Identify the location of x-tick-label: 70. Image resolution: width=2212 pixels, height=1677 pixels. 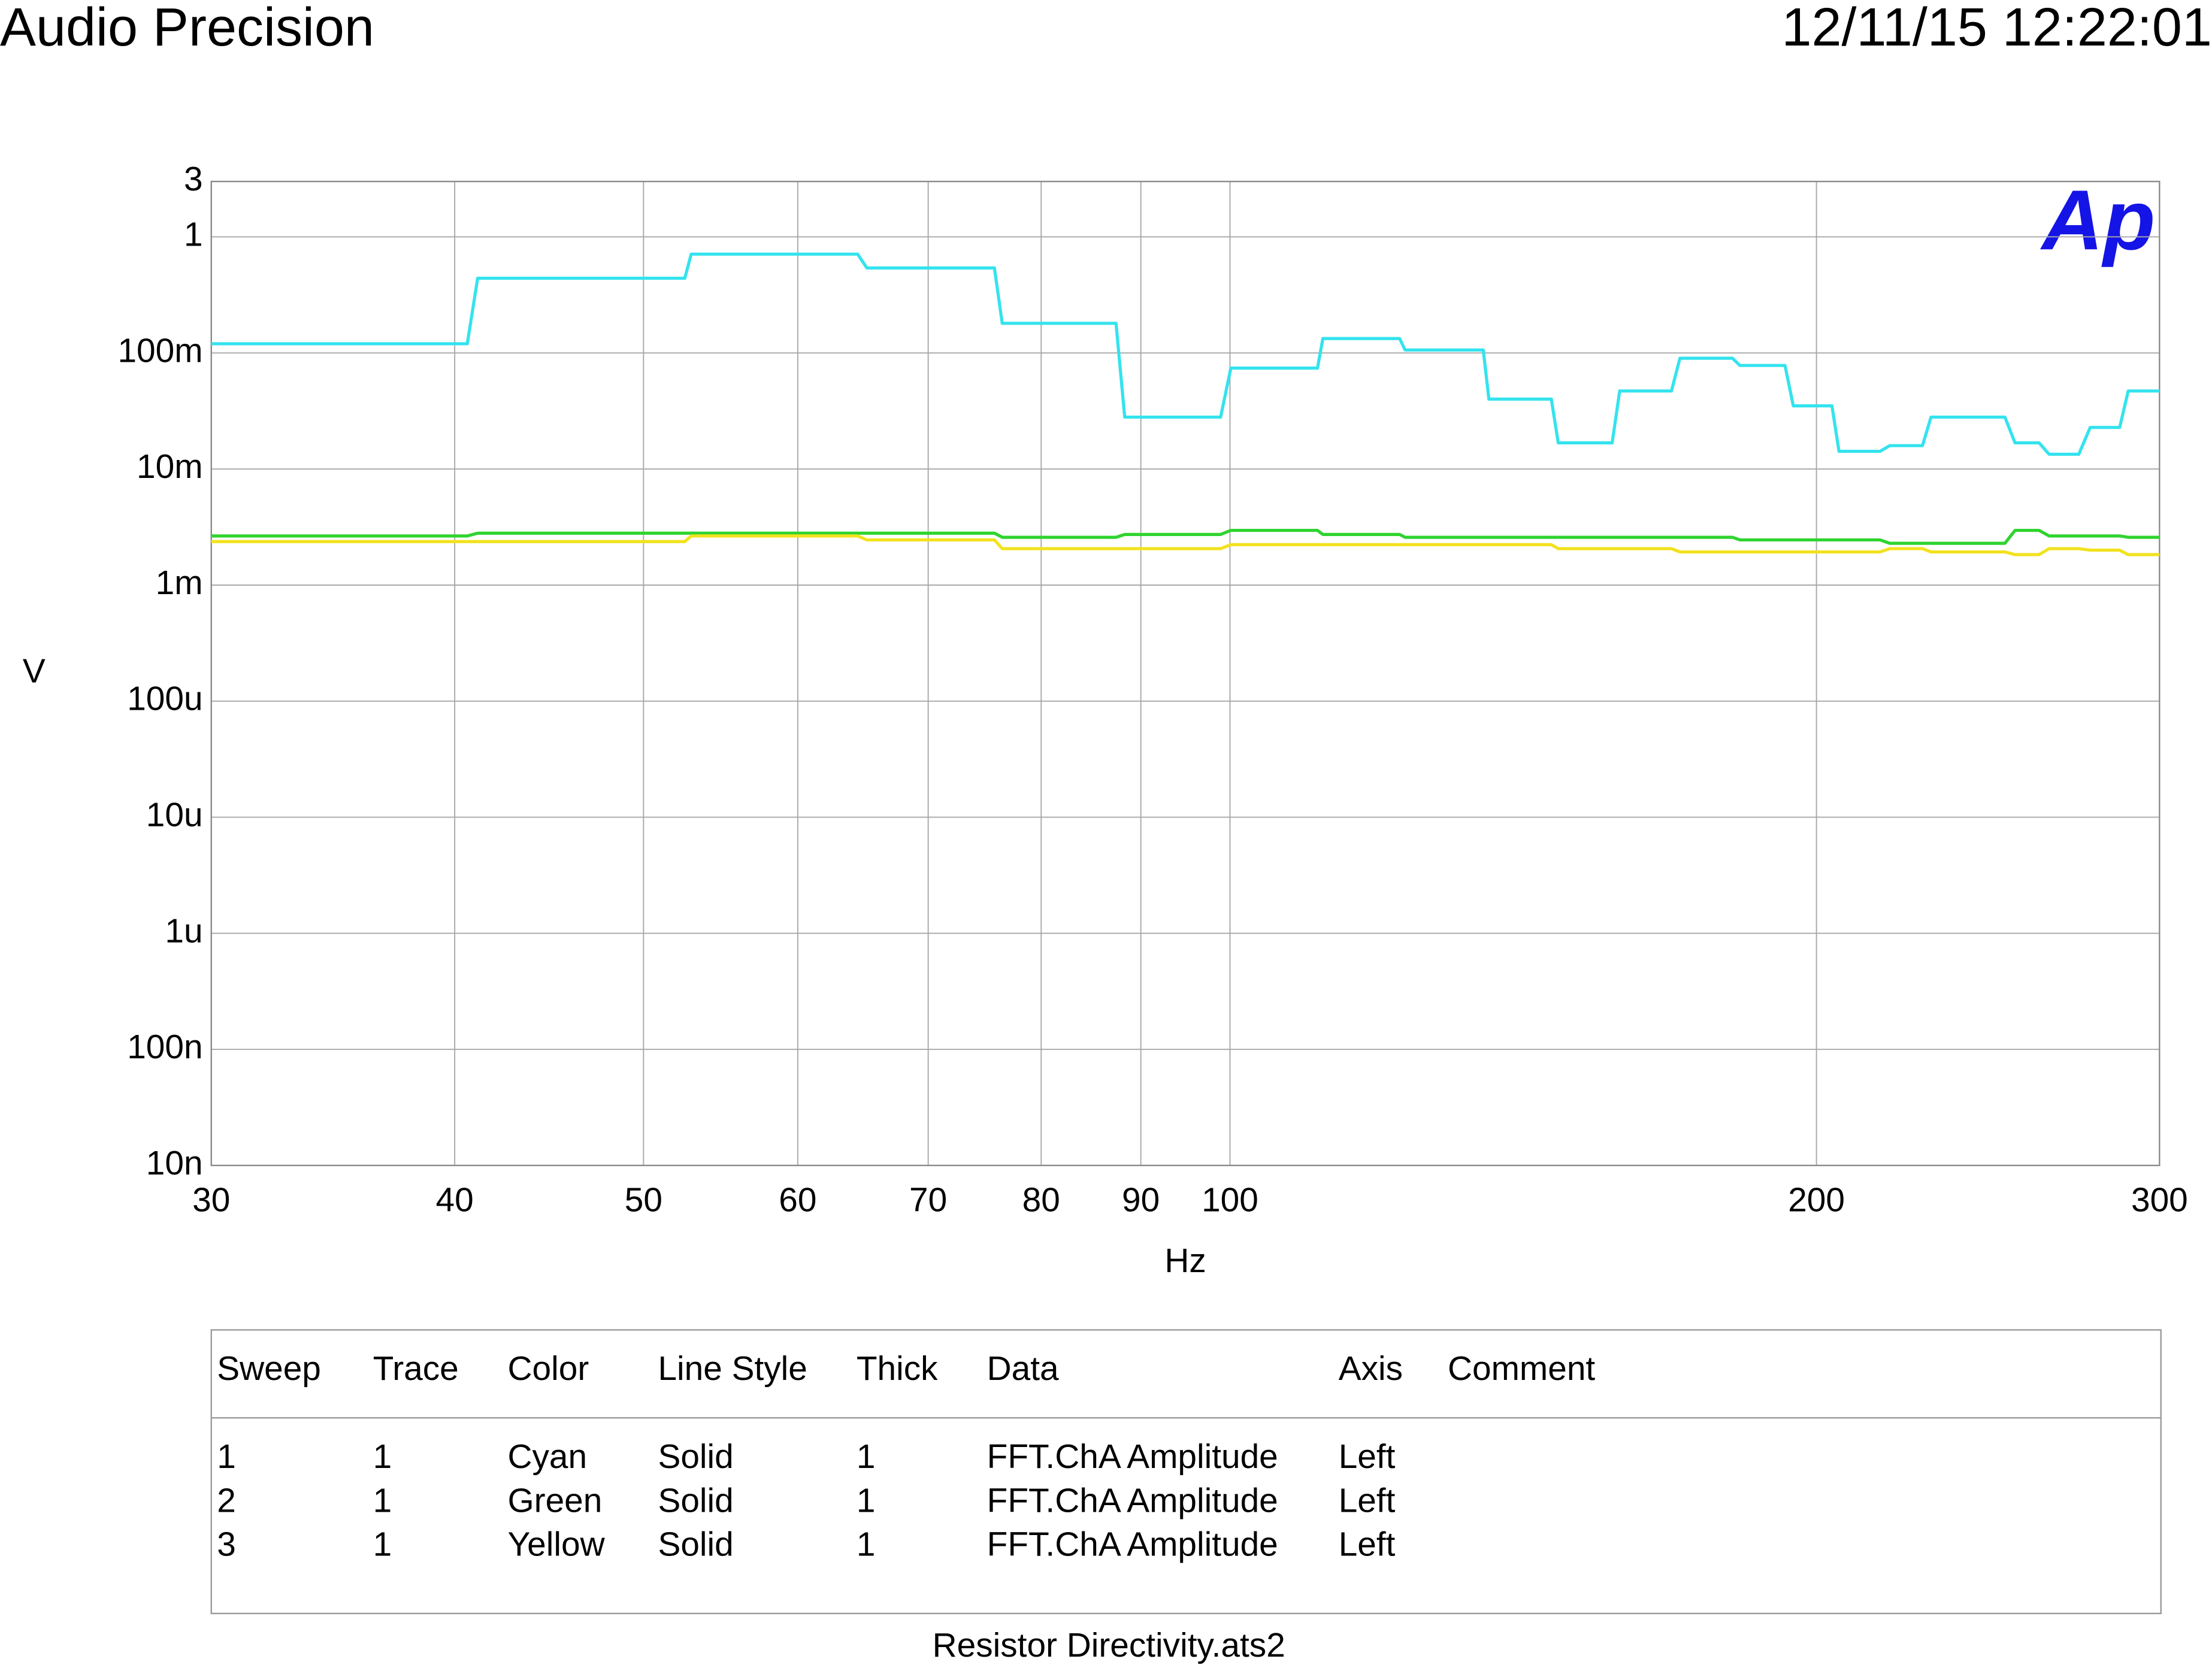
(928, 1200).